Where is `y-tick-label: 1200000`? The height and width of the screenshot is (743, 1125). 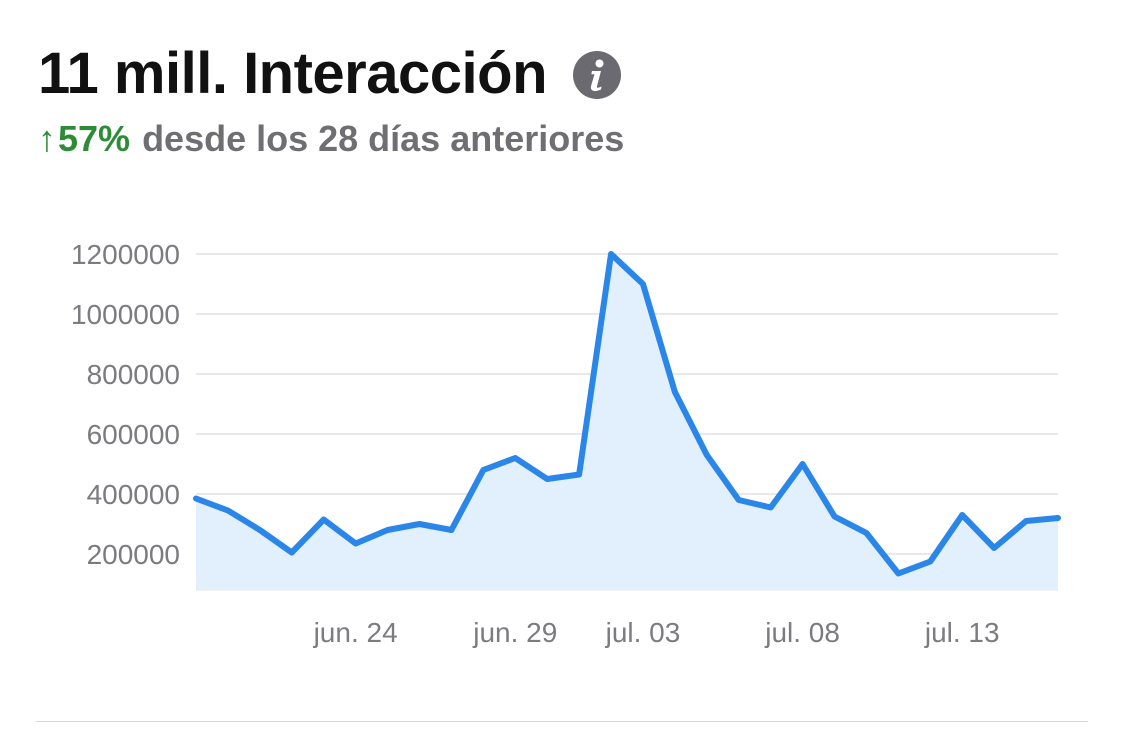
y-tick-label: 1200000 is located at coordinates (125, 254).